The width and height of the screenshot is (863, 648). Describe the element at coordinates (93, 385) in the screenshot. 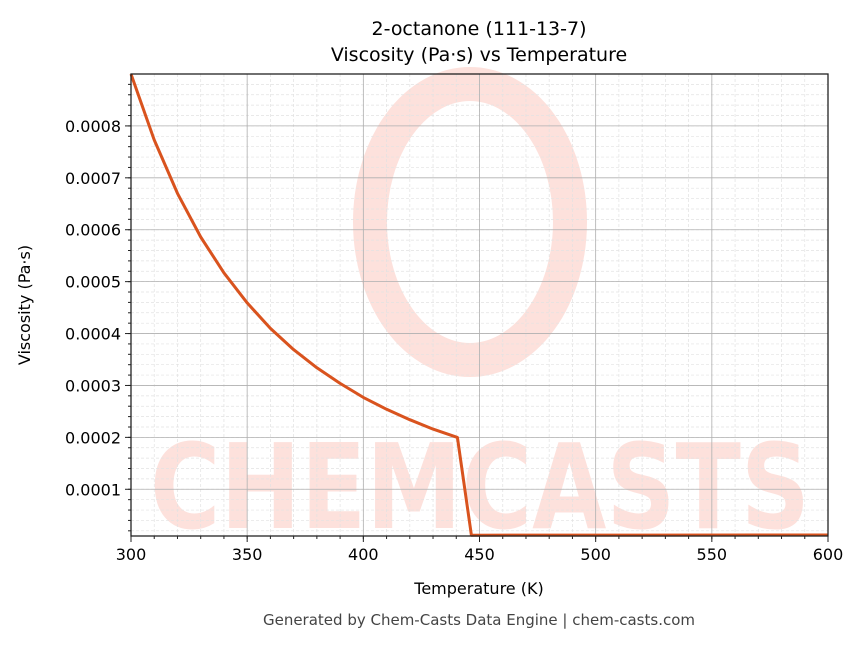

I see `y-tick-label: 0.0003` at that location.